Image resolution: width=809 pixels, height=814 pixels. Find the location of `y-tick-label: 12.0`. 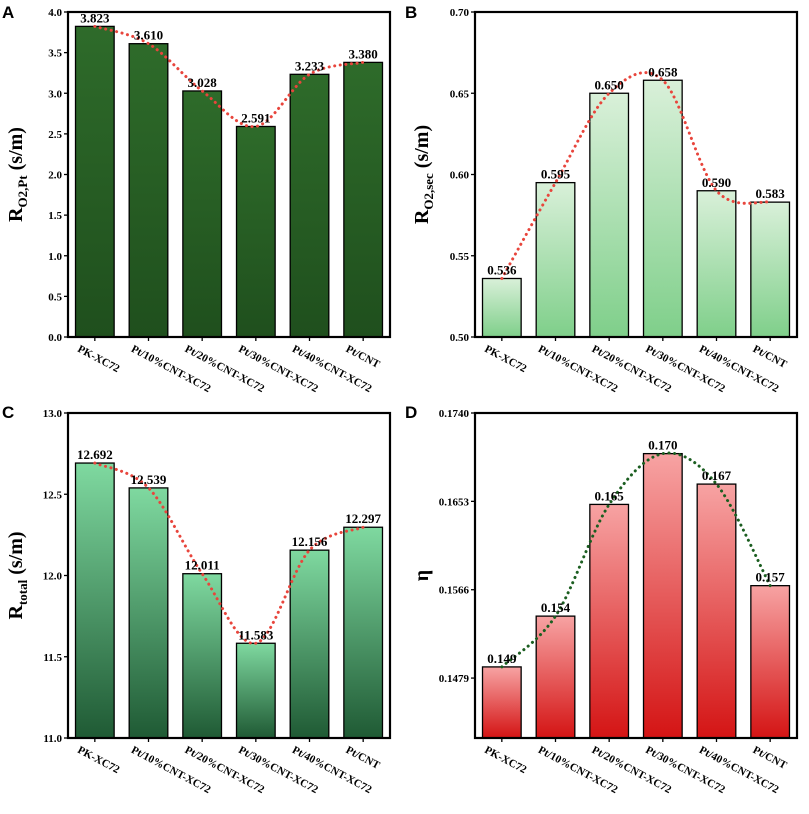

y-tick-label: 12.0 is located at coordinates (53, 577).